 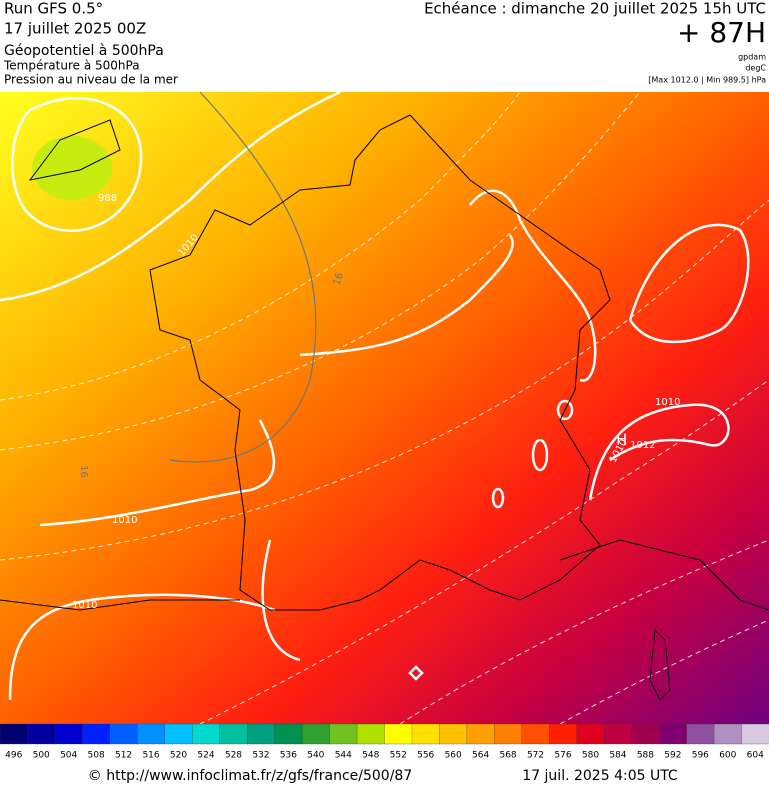 I want to click on colorbar-label: 572, so click(x=535, y=756).